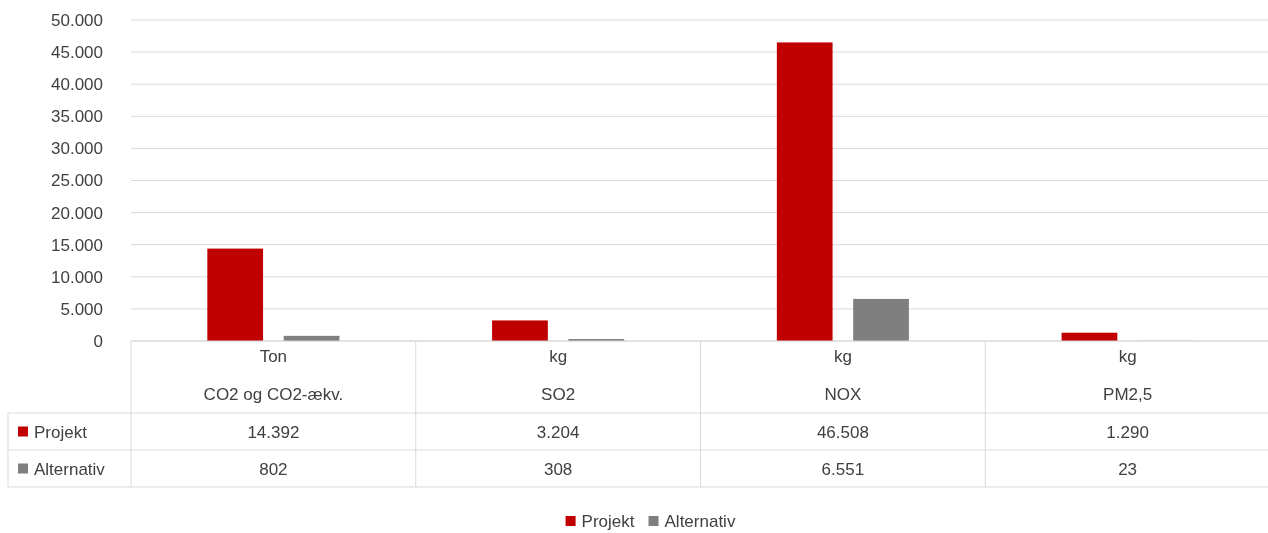  What do you see at coordinates (558, 375) in the screenshot?
I see `x-tick-label: kg SO2` at bounding box center [558, 375].